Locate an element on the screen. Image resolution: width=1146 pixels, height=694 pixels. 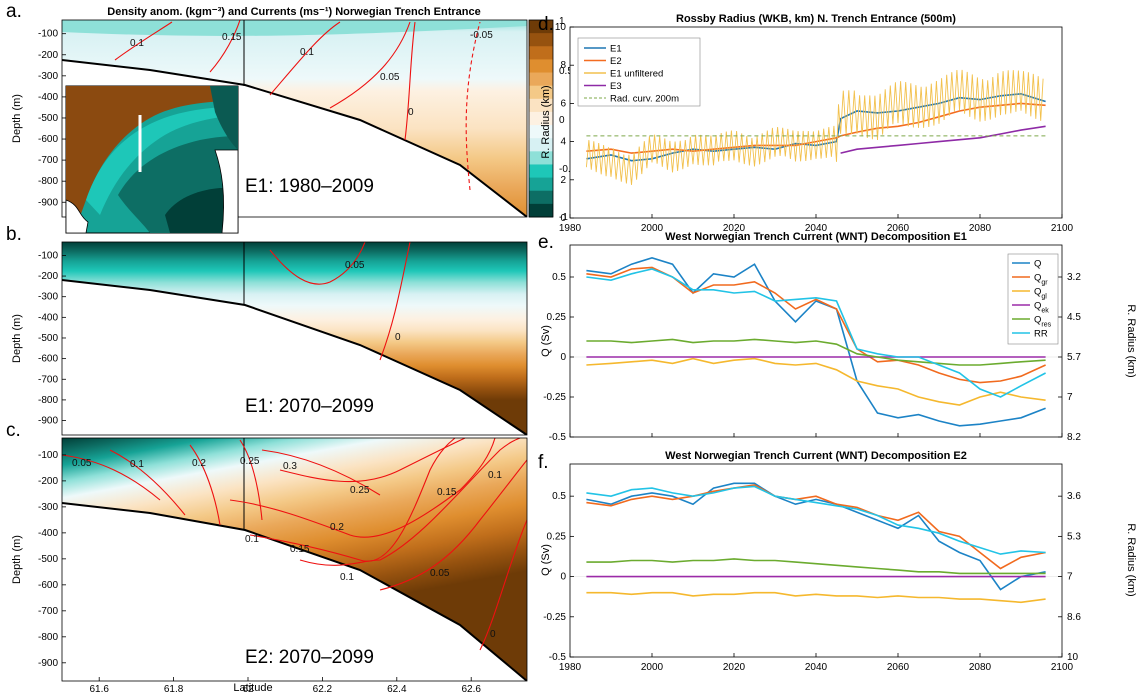
section-ylabel: Depth (m) is located at coordinates (17, 338).